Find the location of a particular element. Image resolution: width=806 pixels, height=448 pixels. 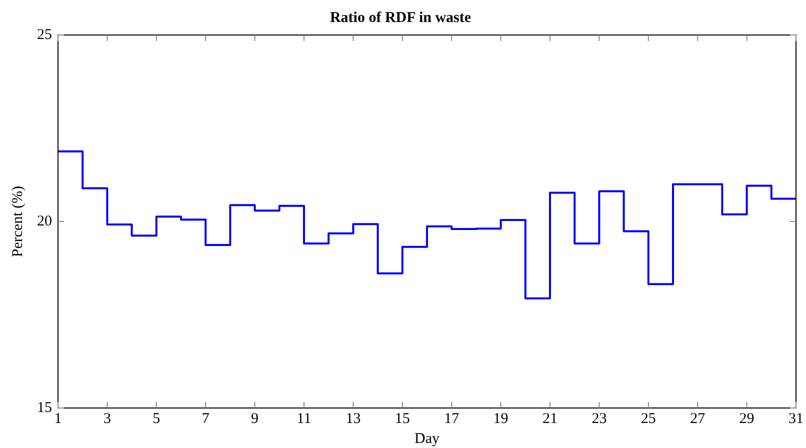

x-tick-label: 15 is located at coordinates (402, 418).